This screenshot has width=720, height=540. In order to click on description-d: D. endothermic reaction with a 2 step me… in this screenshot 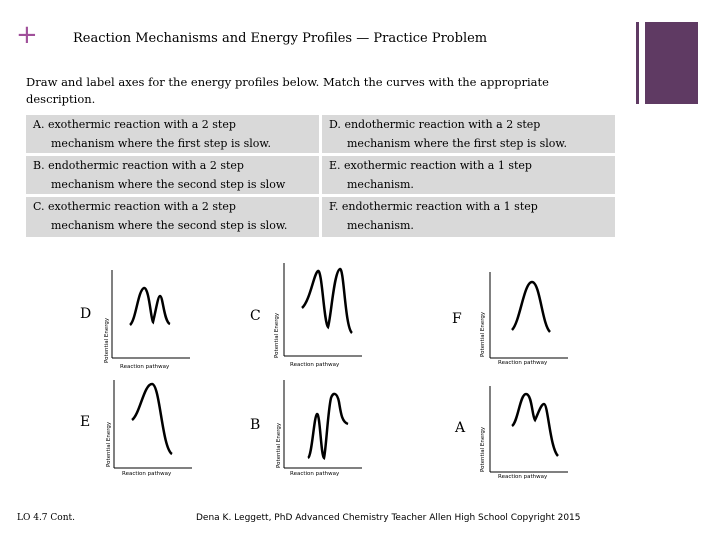, I will do `click(468, 134)`.